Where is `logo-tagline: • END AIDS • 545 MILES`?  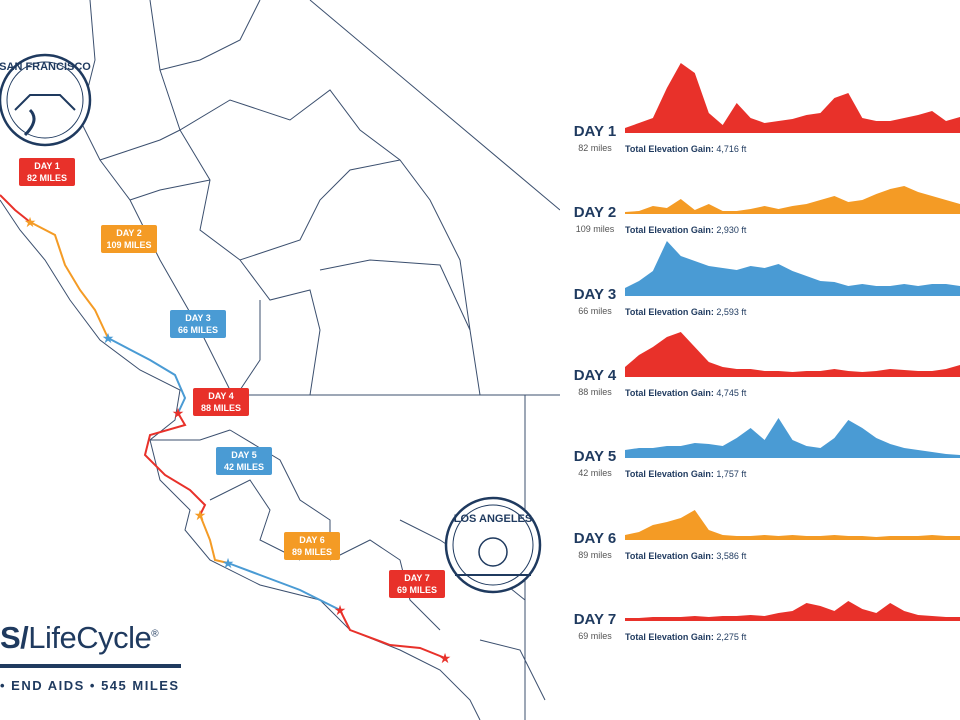
logo-tagline: • END AIDS • 545 MILES is located at coordinates (90, 685).